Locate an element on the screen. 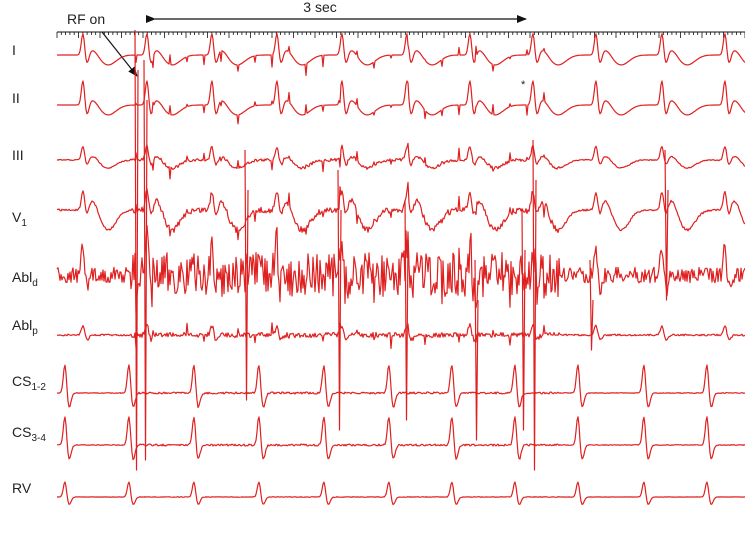  lead-label-main: I is located at coordinates (14, 50).